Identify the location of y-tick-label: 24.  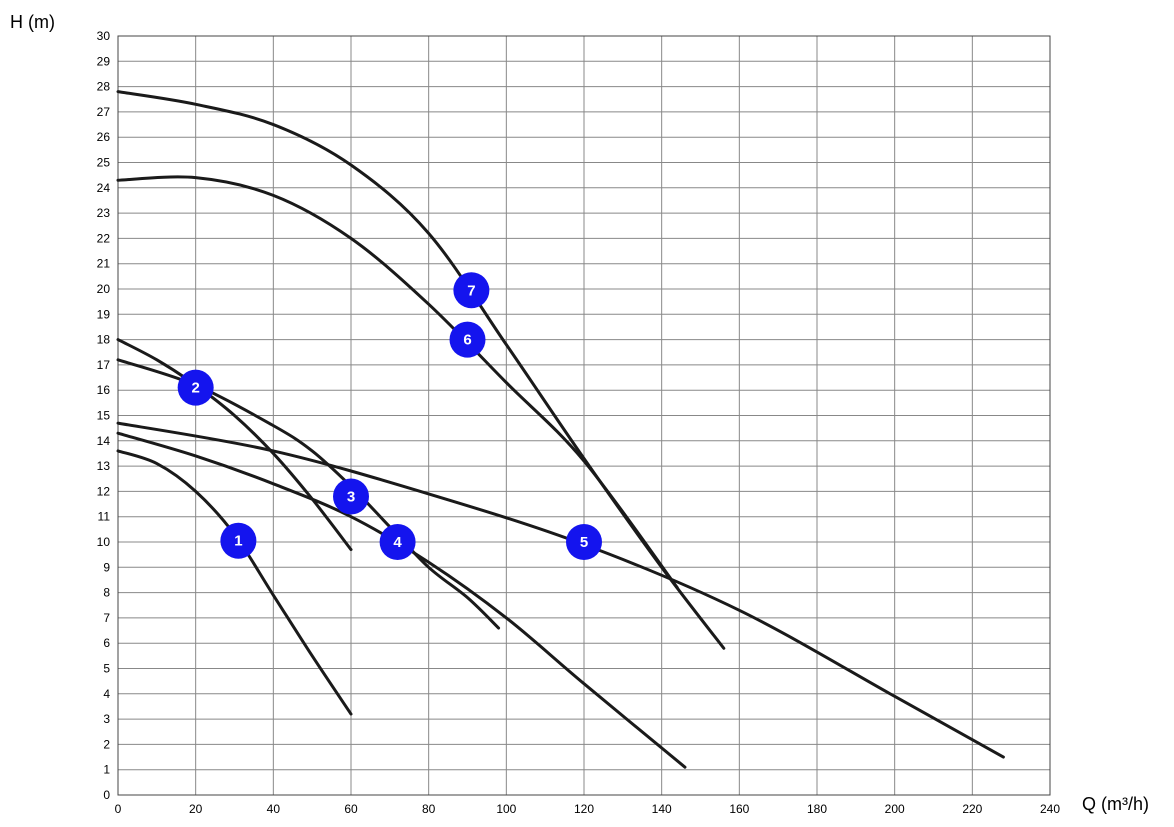
(104, 188).